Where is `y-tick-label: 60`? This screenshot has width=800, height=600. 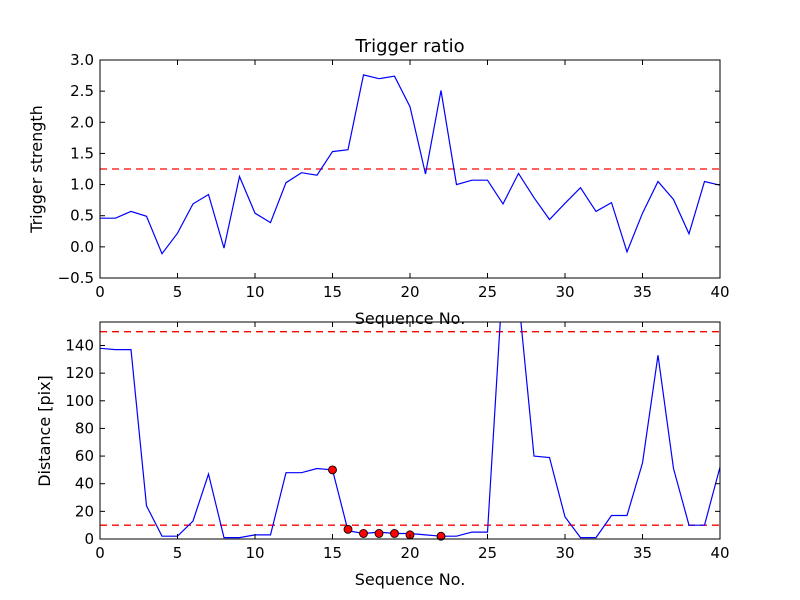 y-tick-label: 60 is located at coordinates (84, 456).